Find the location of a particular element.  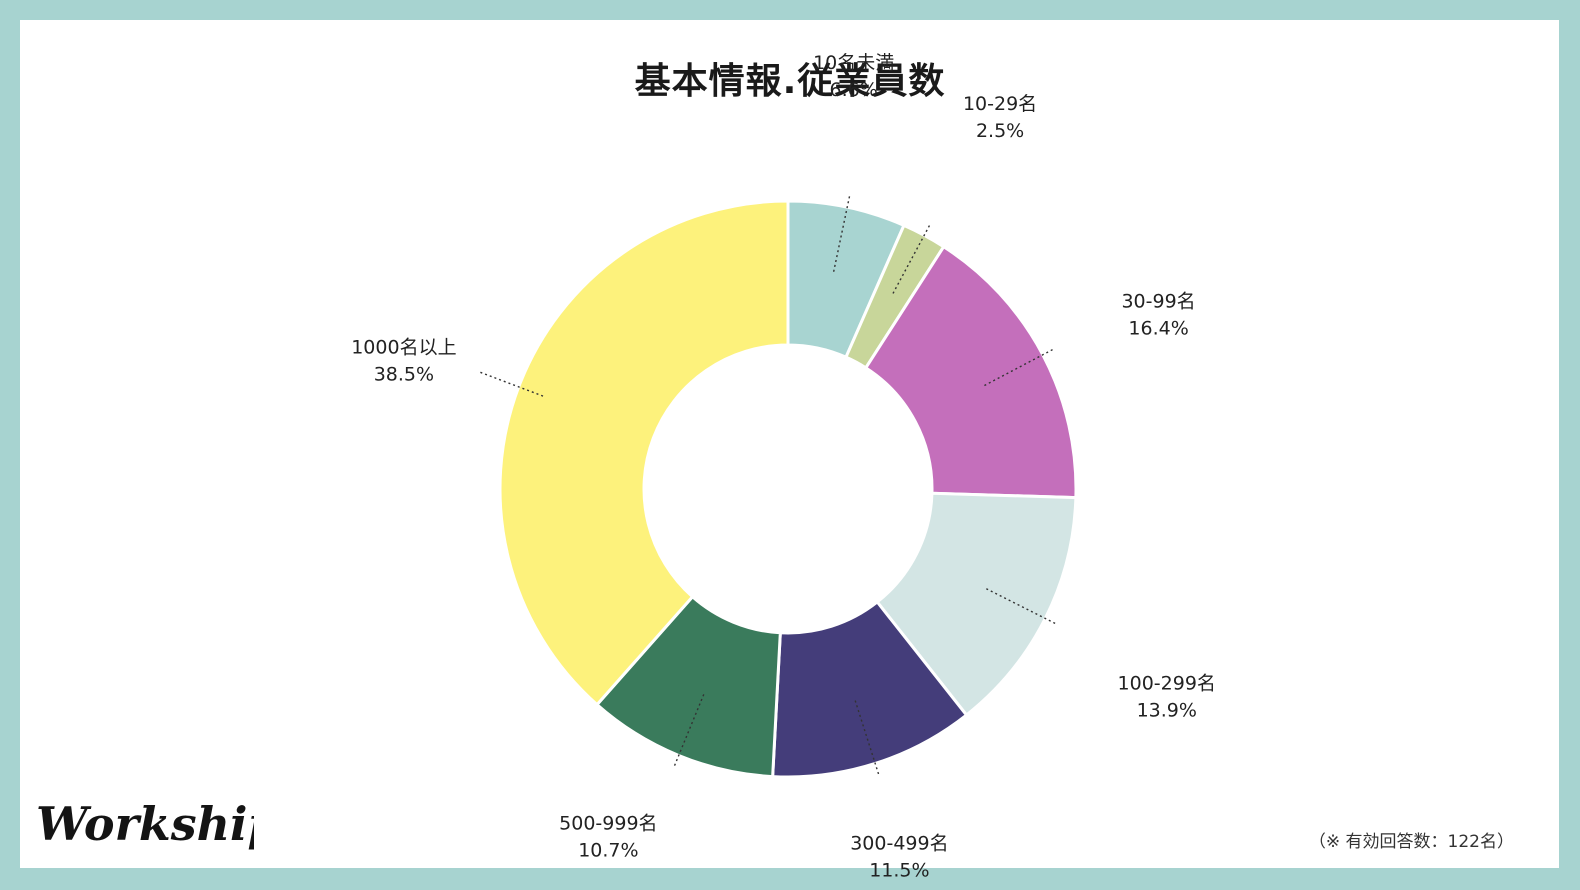

slice-category-label: 500-999名 is located at coordinates (608, 823).